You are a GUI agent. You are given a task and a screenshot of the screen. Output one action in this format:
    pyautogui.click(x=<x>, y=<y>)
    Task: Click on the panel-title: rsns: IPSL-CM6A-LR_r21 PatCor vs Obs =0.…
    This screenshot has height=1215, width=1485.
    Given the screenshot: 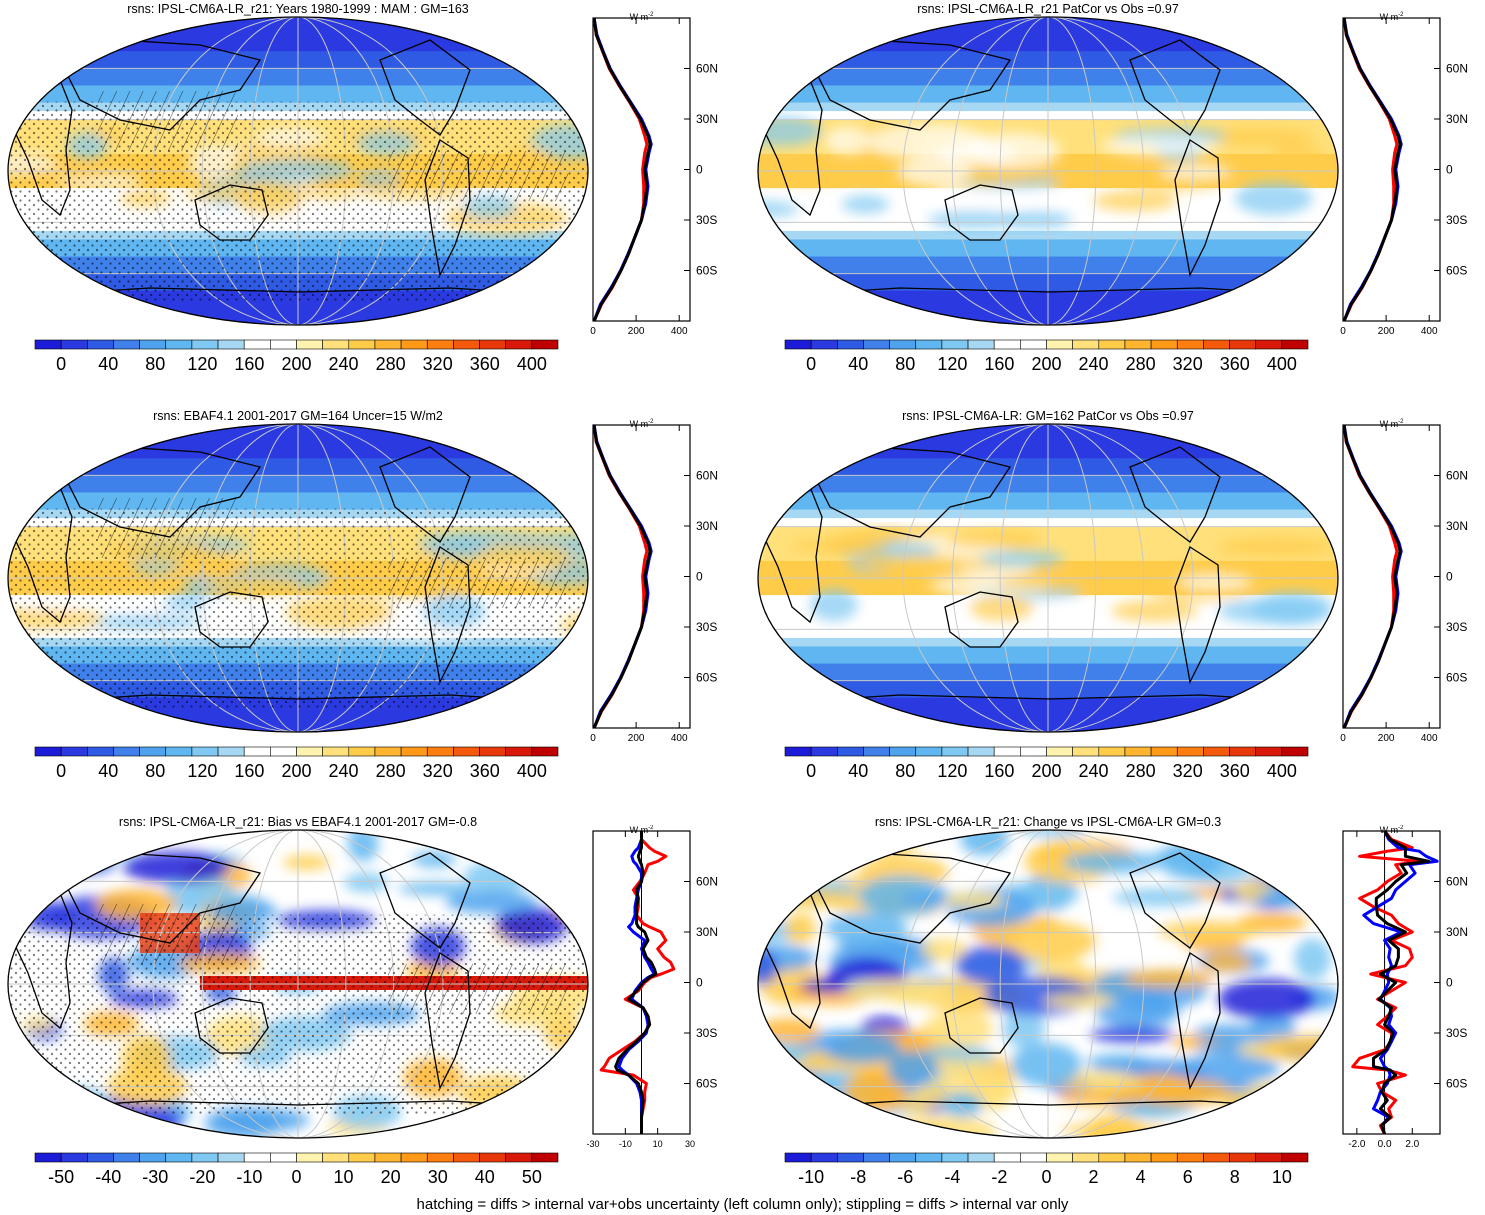 What is the action you would take?
    pyautogui.click(x=1048, y=9)
    